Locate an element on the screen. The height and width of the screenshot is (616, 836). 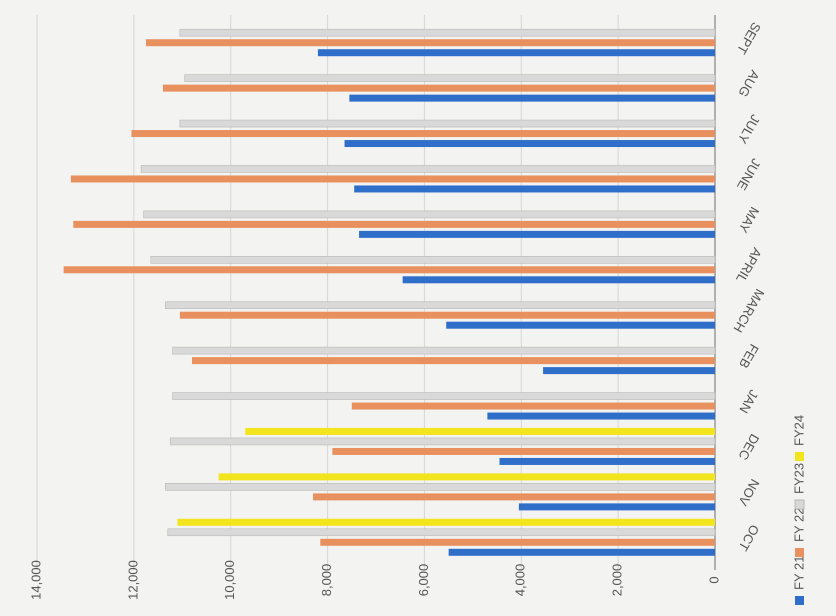
y-tick-label: 6,000 is located at coordinates (423, 580).